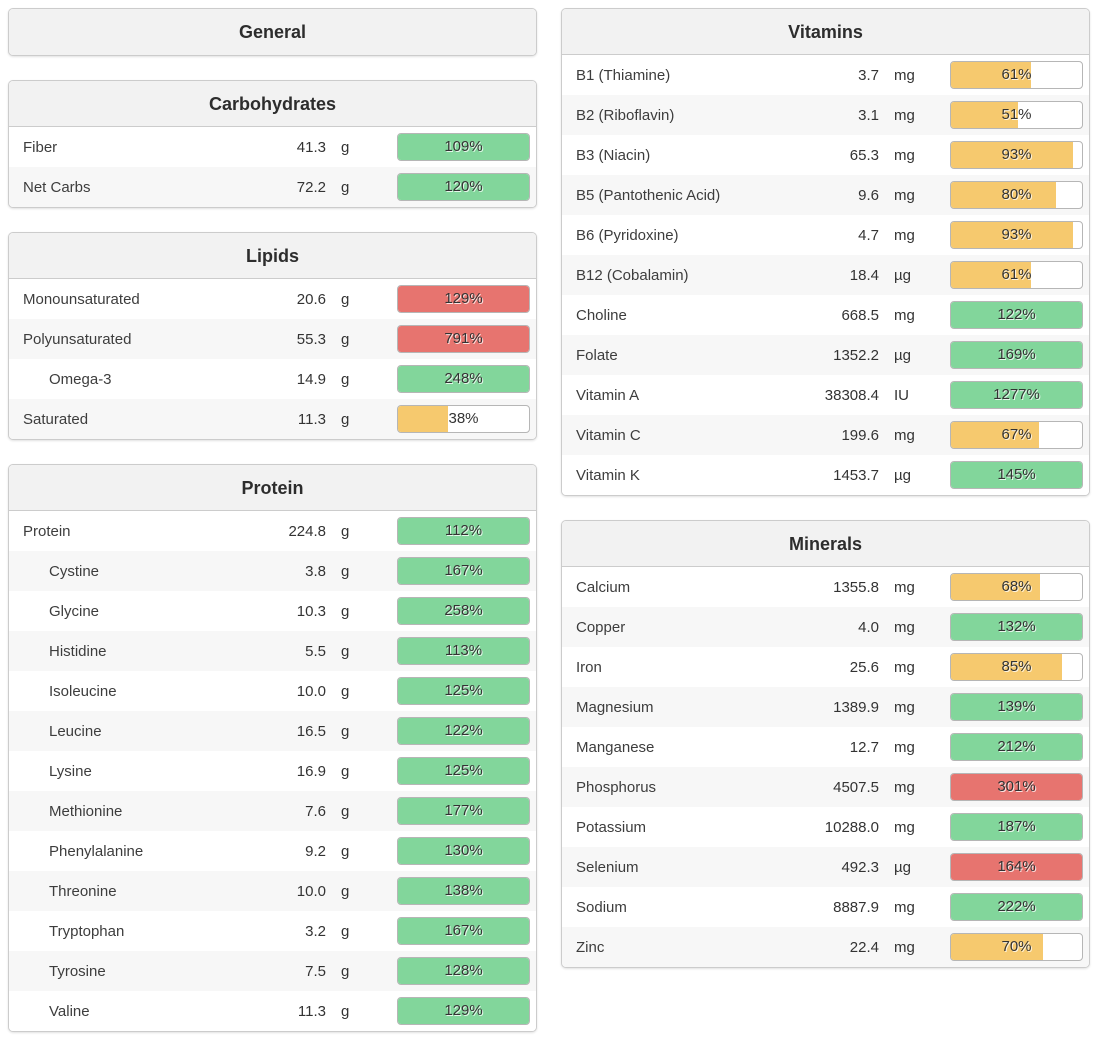  I want to click on progress-bar: 93%, so click(1016, 235).